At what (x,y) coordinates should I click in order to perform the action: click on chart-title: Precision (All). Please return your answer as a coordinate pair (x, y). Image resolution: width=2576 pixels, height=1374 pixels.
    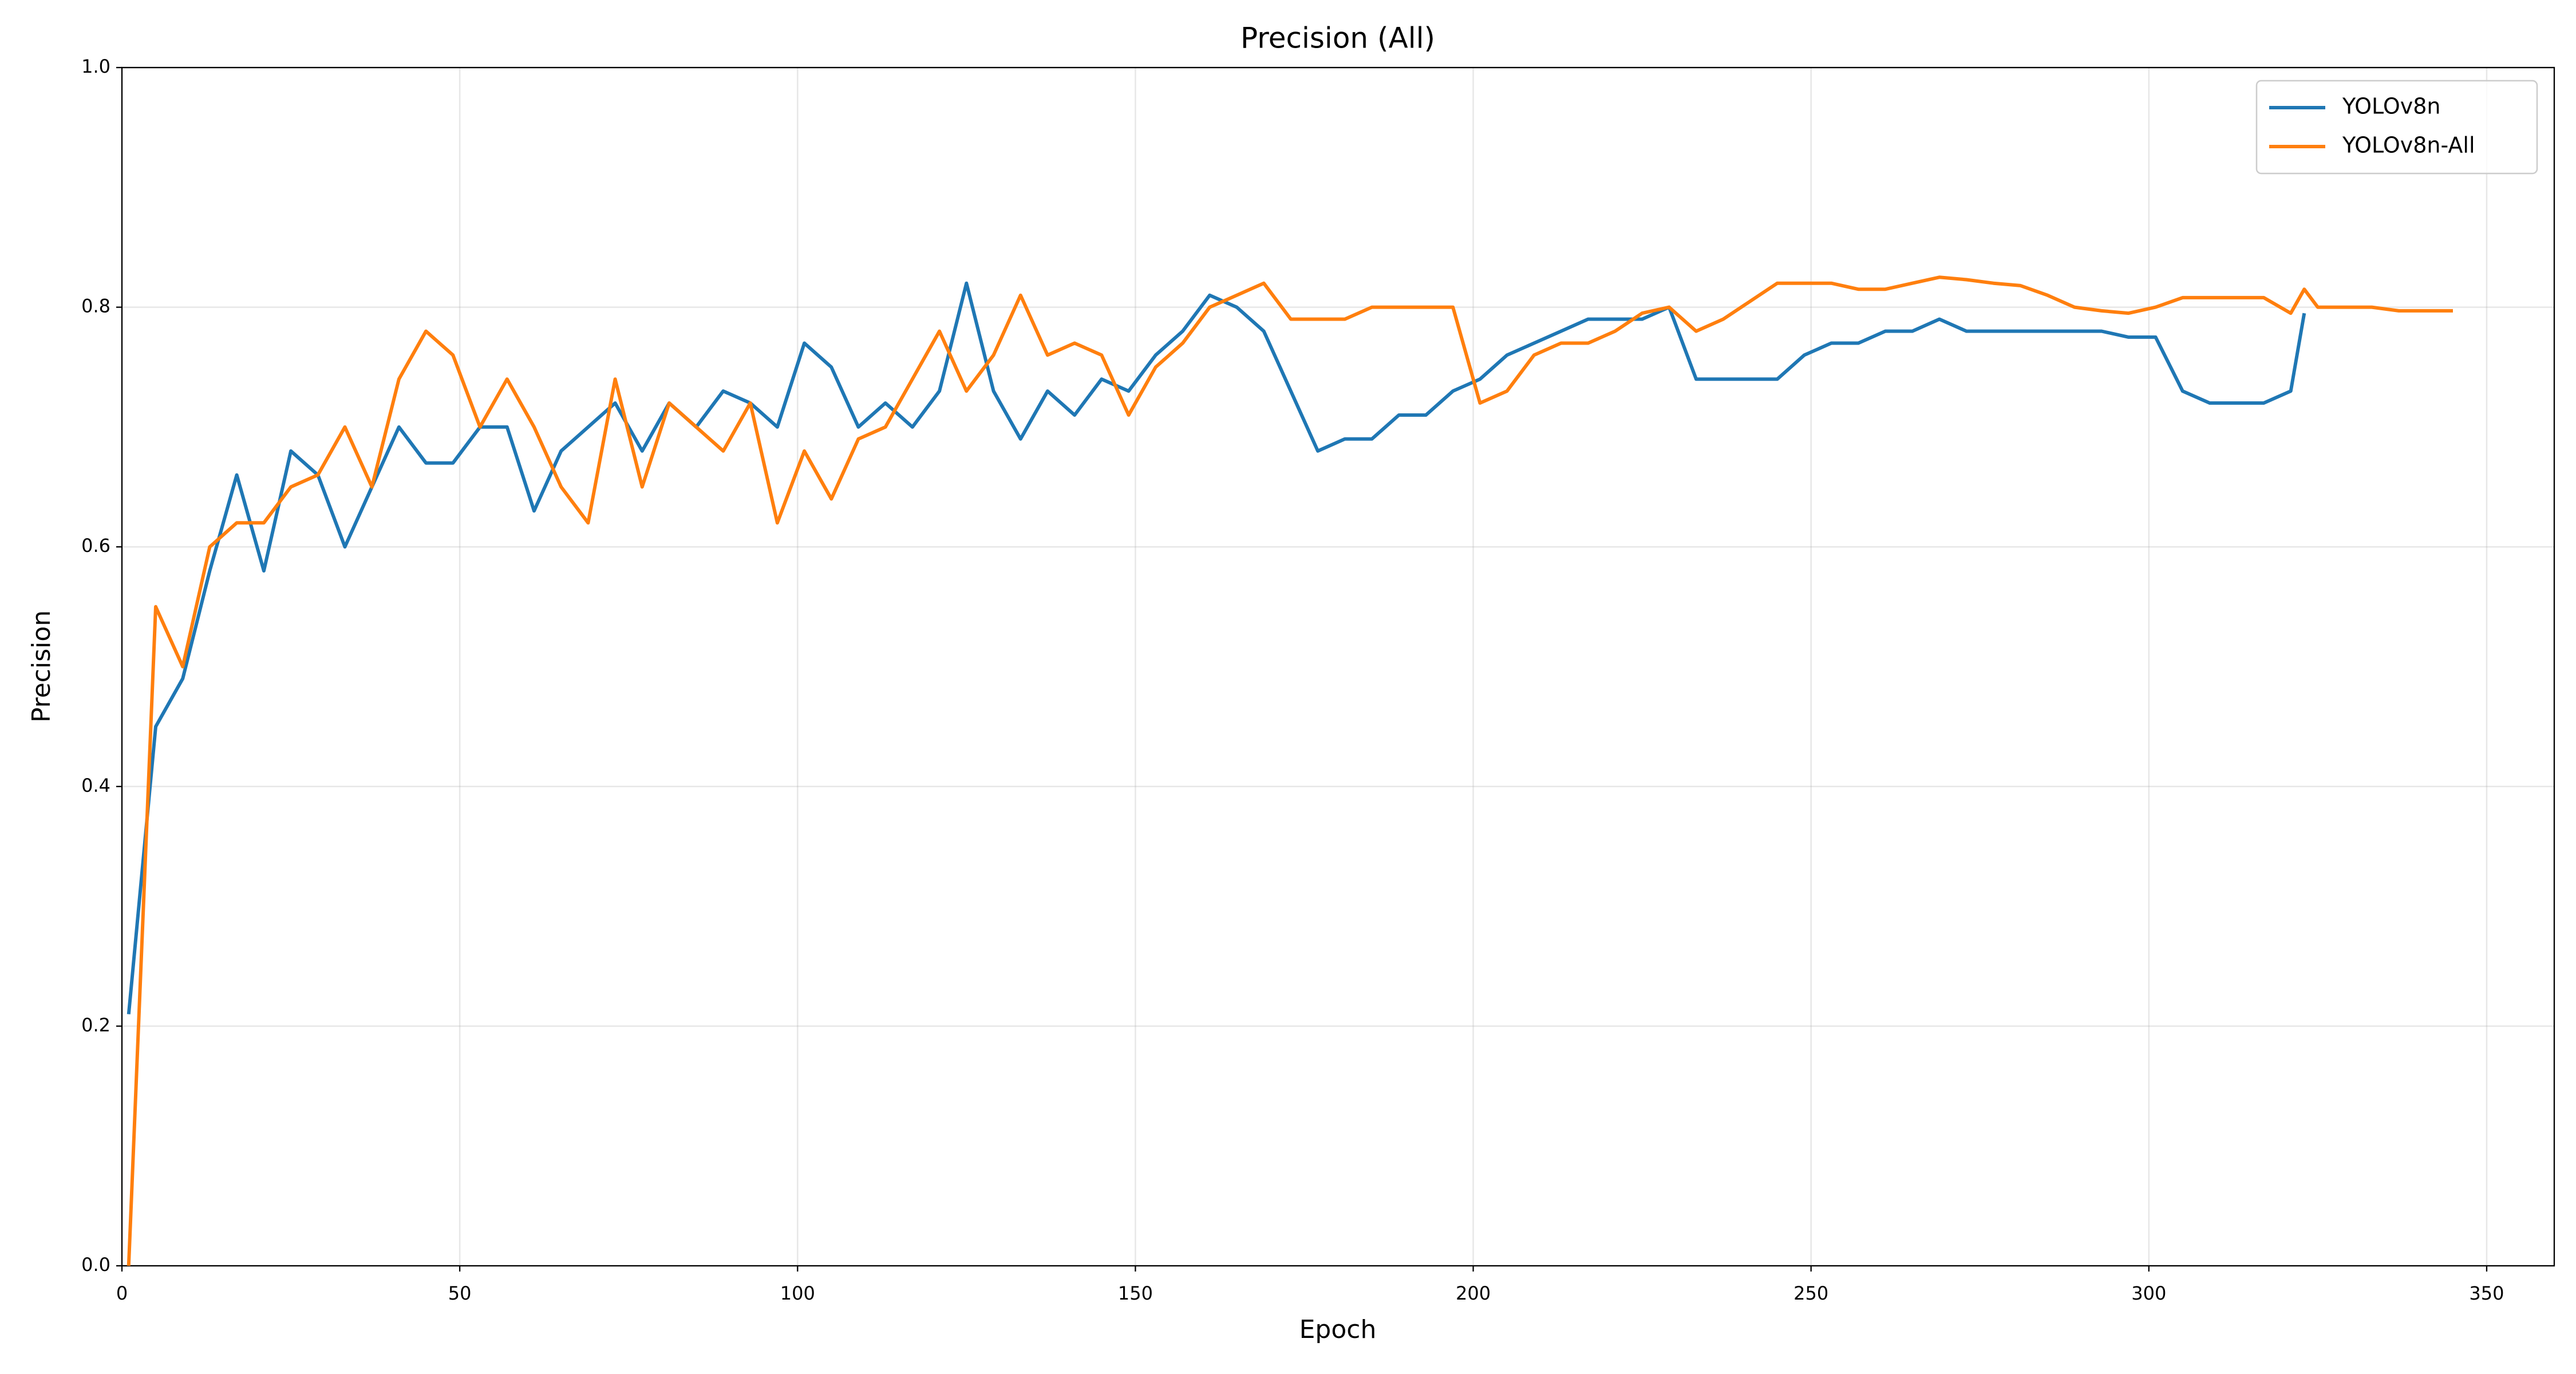
    Looking at the image, I should click on (1337, 38).